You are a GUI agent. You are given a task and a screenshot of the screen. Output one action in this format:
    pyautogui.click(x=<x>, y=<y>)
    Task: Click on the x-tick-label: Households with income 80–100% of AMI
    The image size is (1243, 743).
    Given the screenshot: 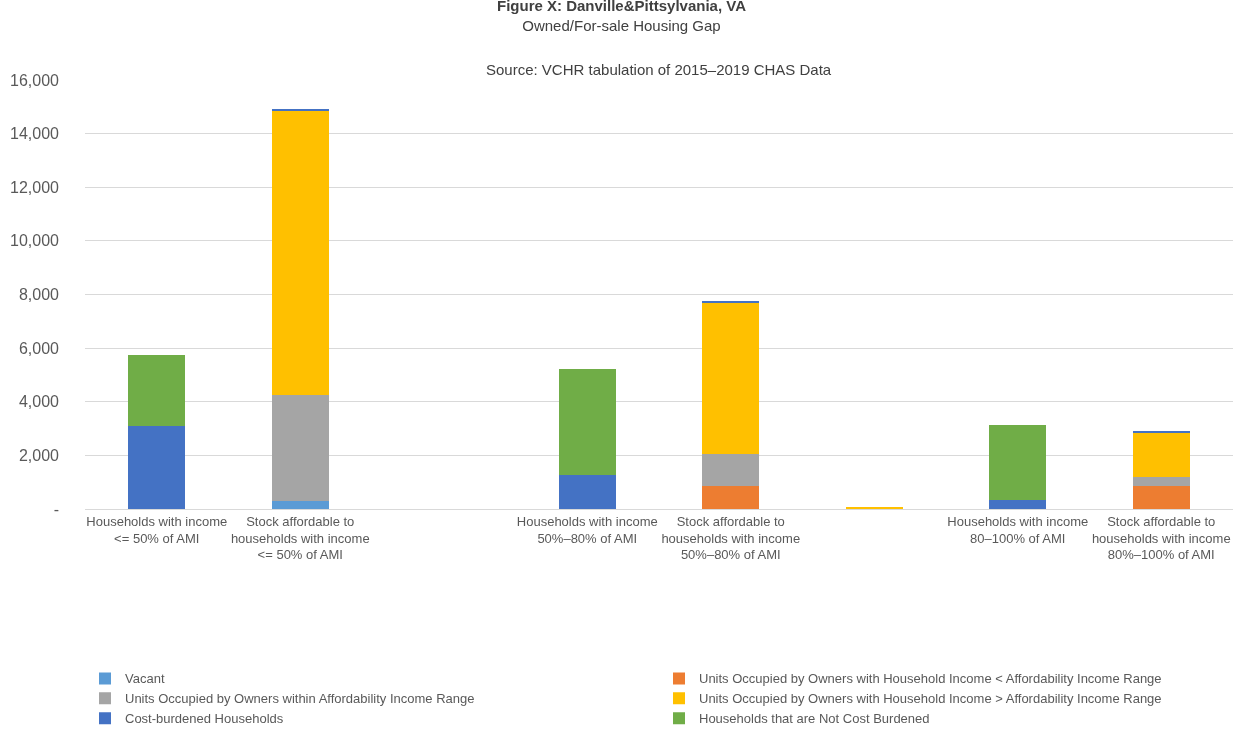 What is the action you would take?
    pyautogui.click(x=1018, y=529)
    